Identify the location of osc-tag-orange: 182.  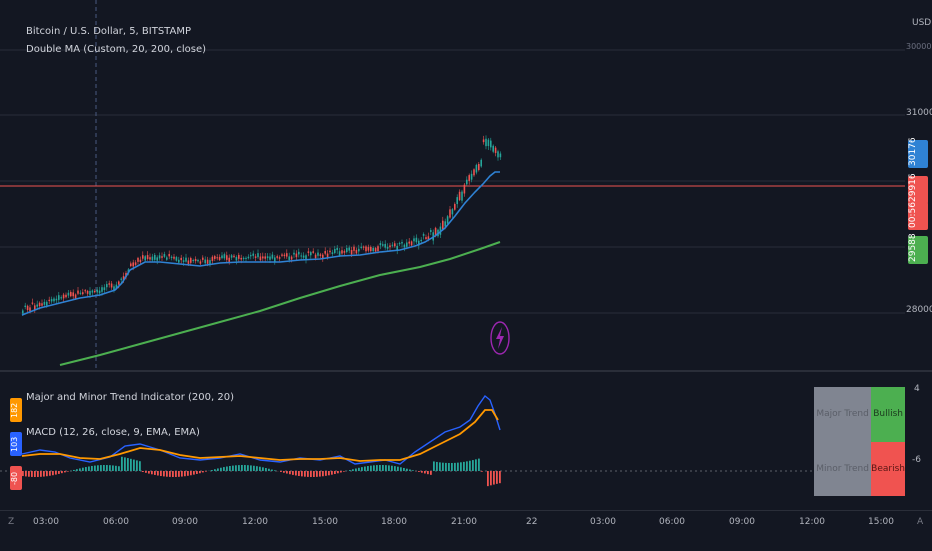
(16, 410).